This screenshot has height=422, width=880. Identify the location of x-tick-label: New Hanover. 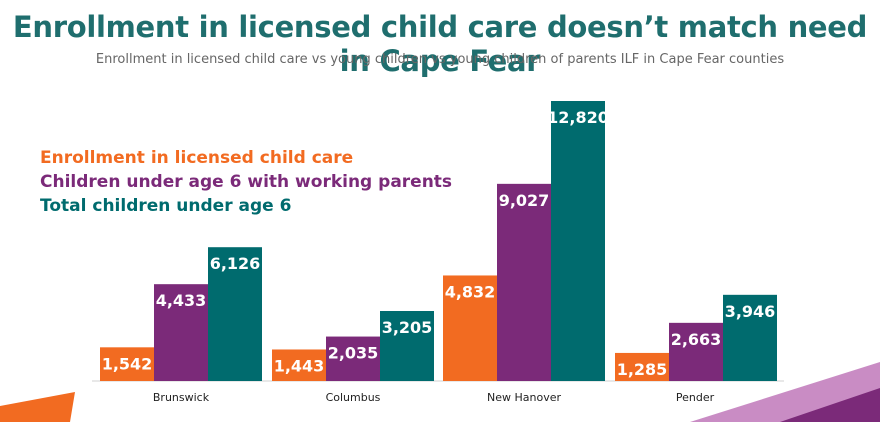
(524, 397).